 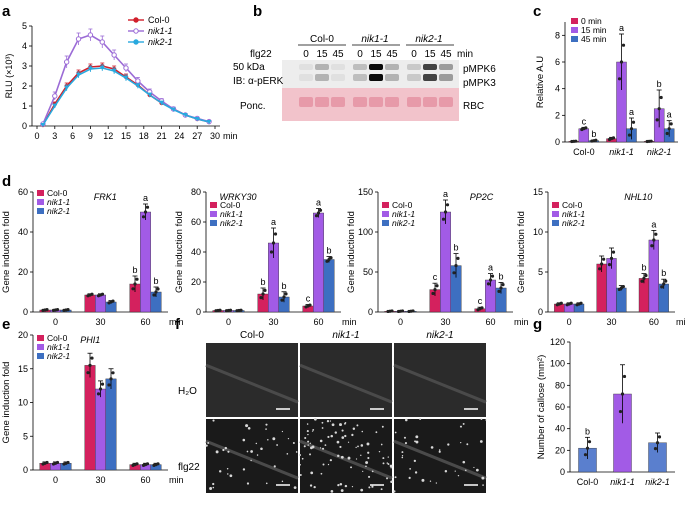 What do you see at coordinates (540, 312) in the screenshot?
I see `y-tick-label: 0` at bounding box center [540, 312].